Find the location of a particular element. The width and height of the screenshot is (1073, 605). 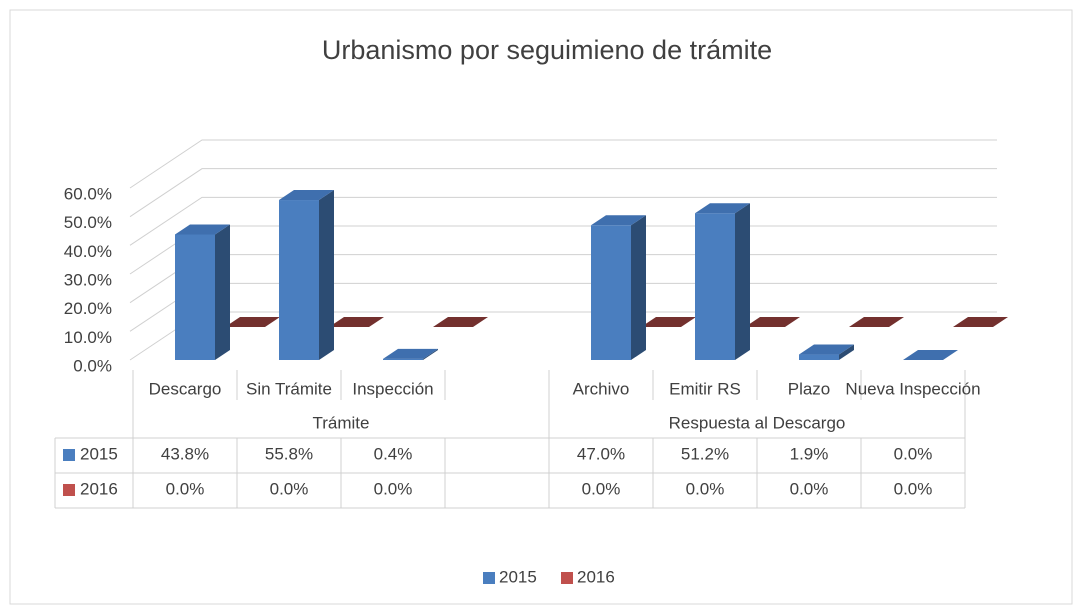

chart-title: Urbanismo por seguimieno de trámite is located at coordinates (547, 50).